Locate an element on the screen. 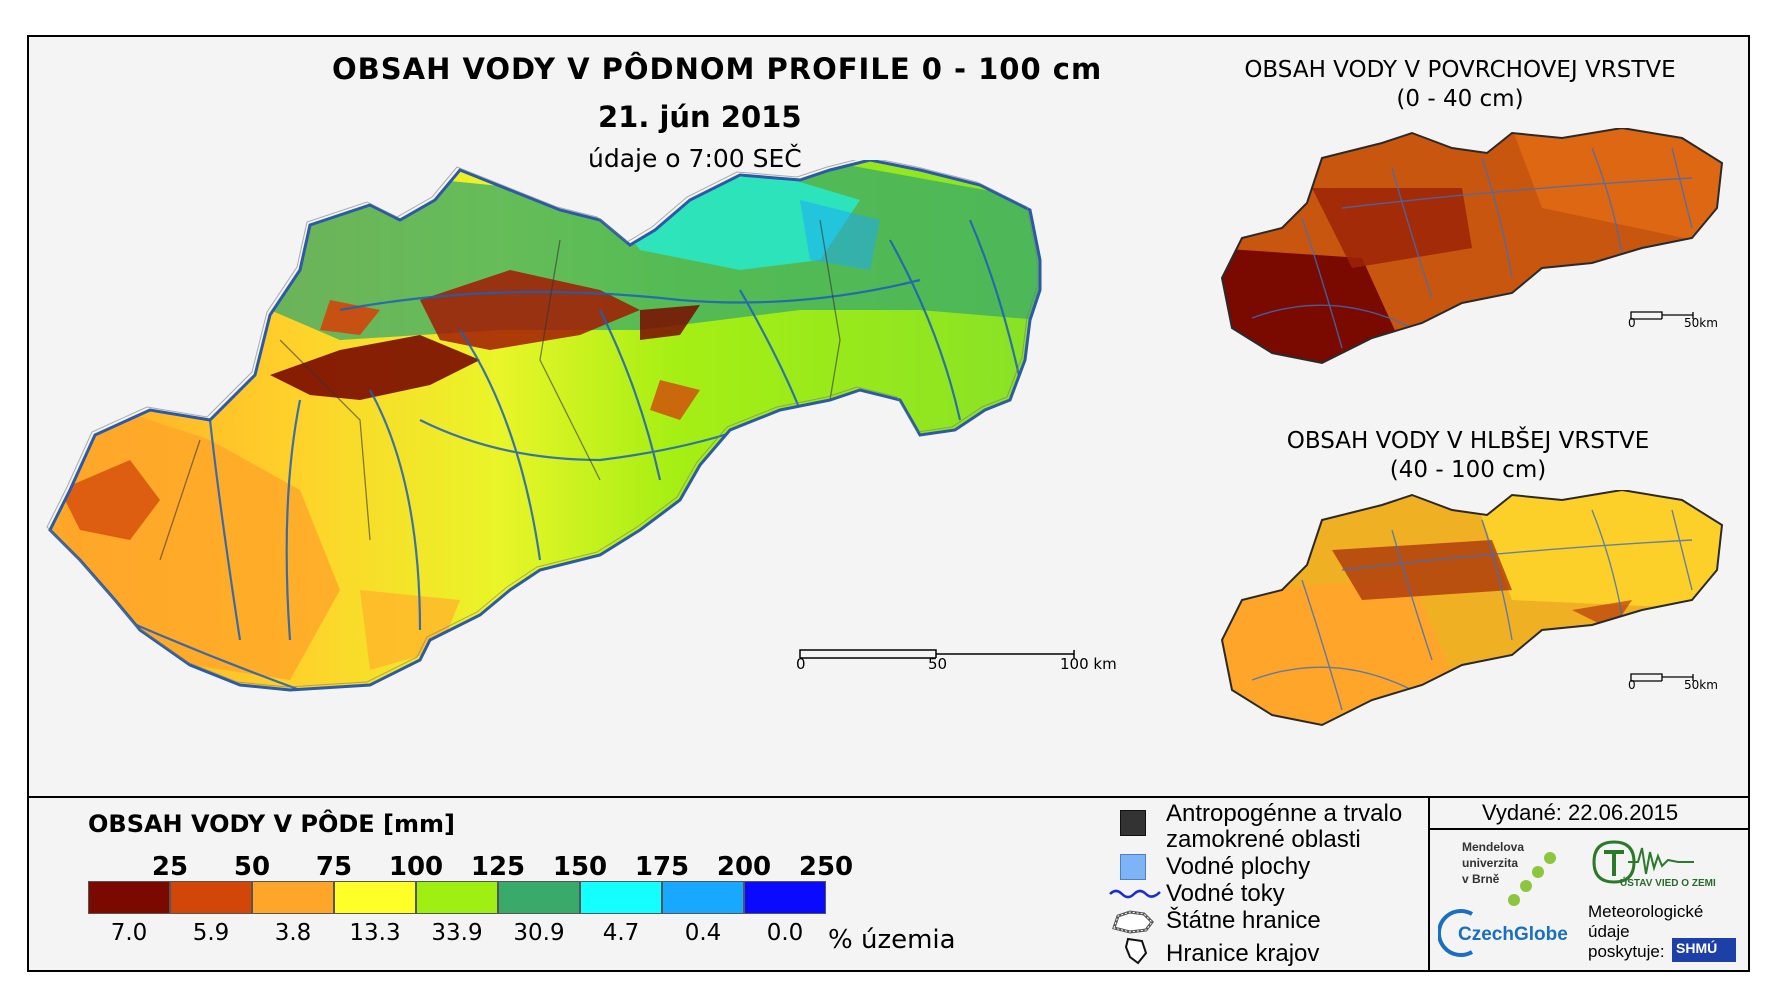  legend-bin-edge-label: 50 is located at coordinates (252, 867).